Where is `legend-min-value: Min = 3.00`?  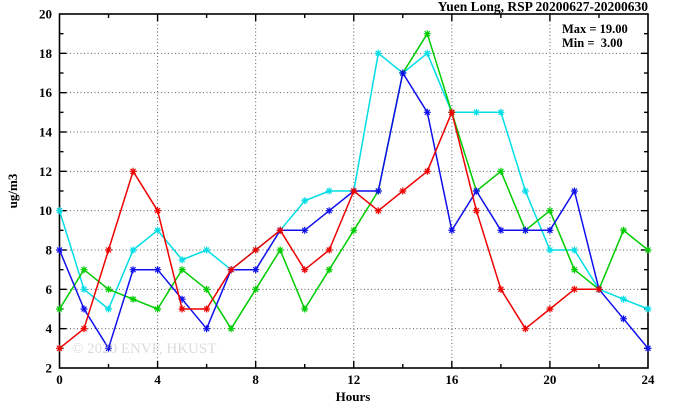 legend-min-value: Min = 3.00 is located at coordinates (592, 43).